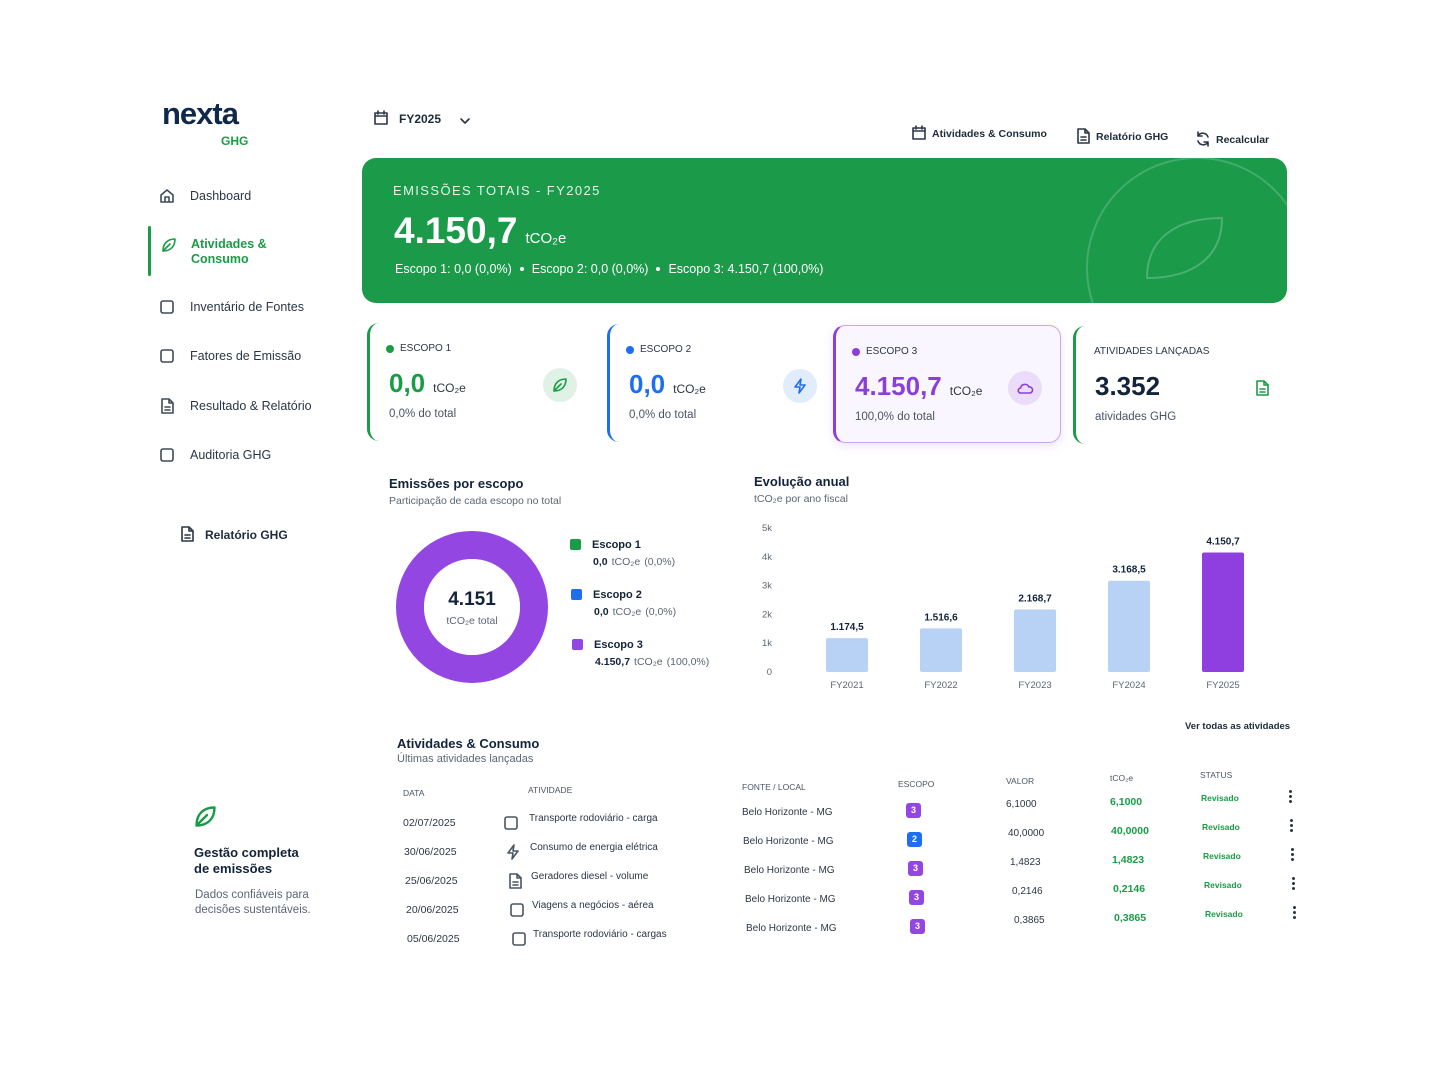  I want to click on kpi-card: ESCOPO 2 0,0 tCO₂e 0,0% do total, so click(721, 383).